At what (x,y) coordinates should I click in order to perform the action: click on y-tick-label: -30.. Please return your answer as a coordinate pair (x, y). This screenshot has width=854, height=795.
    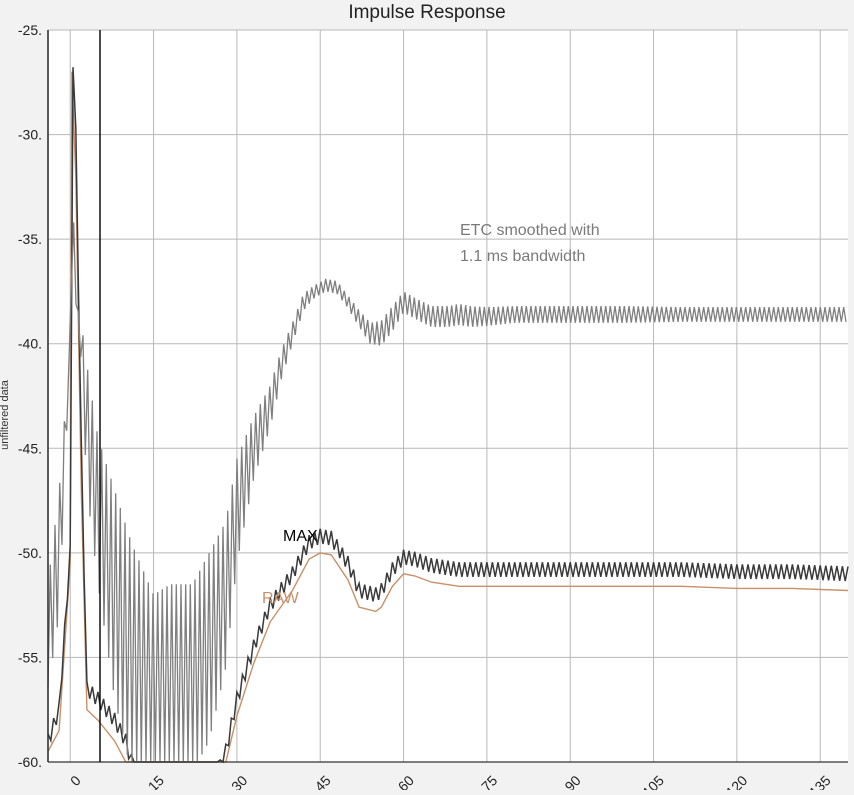
    Looking at the image, I should click on (30, 135).